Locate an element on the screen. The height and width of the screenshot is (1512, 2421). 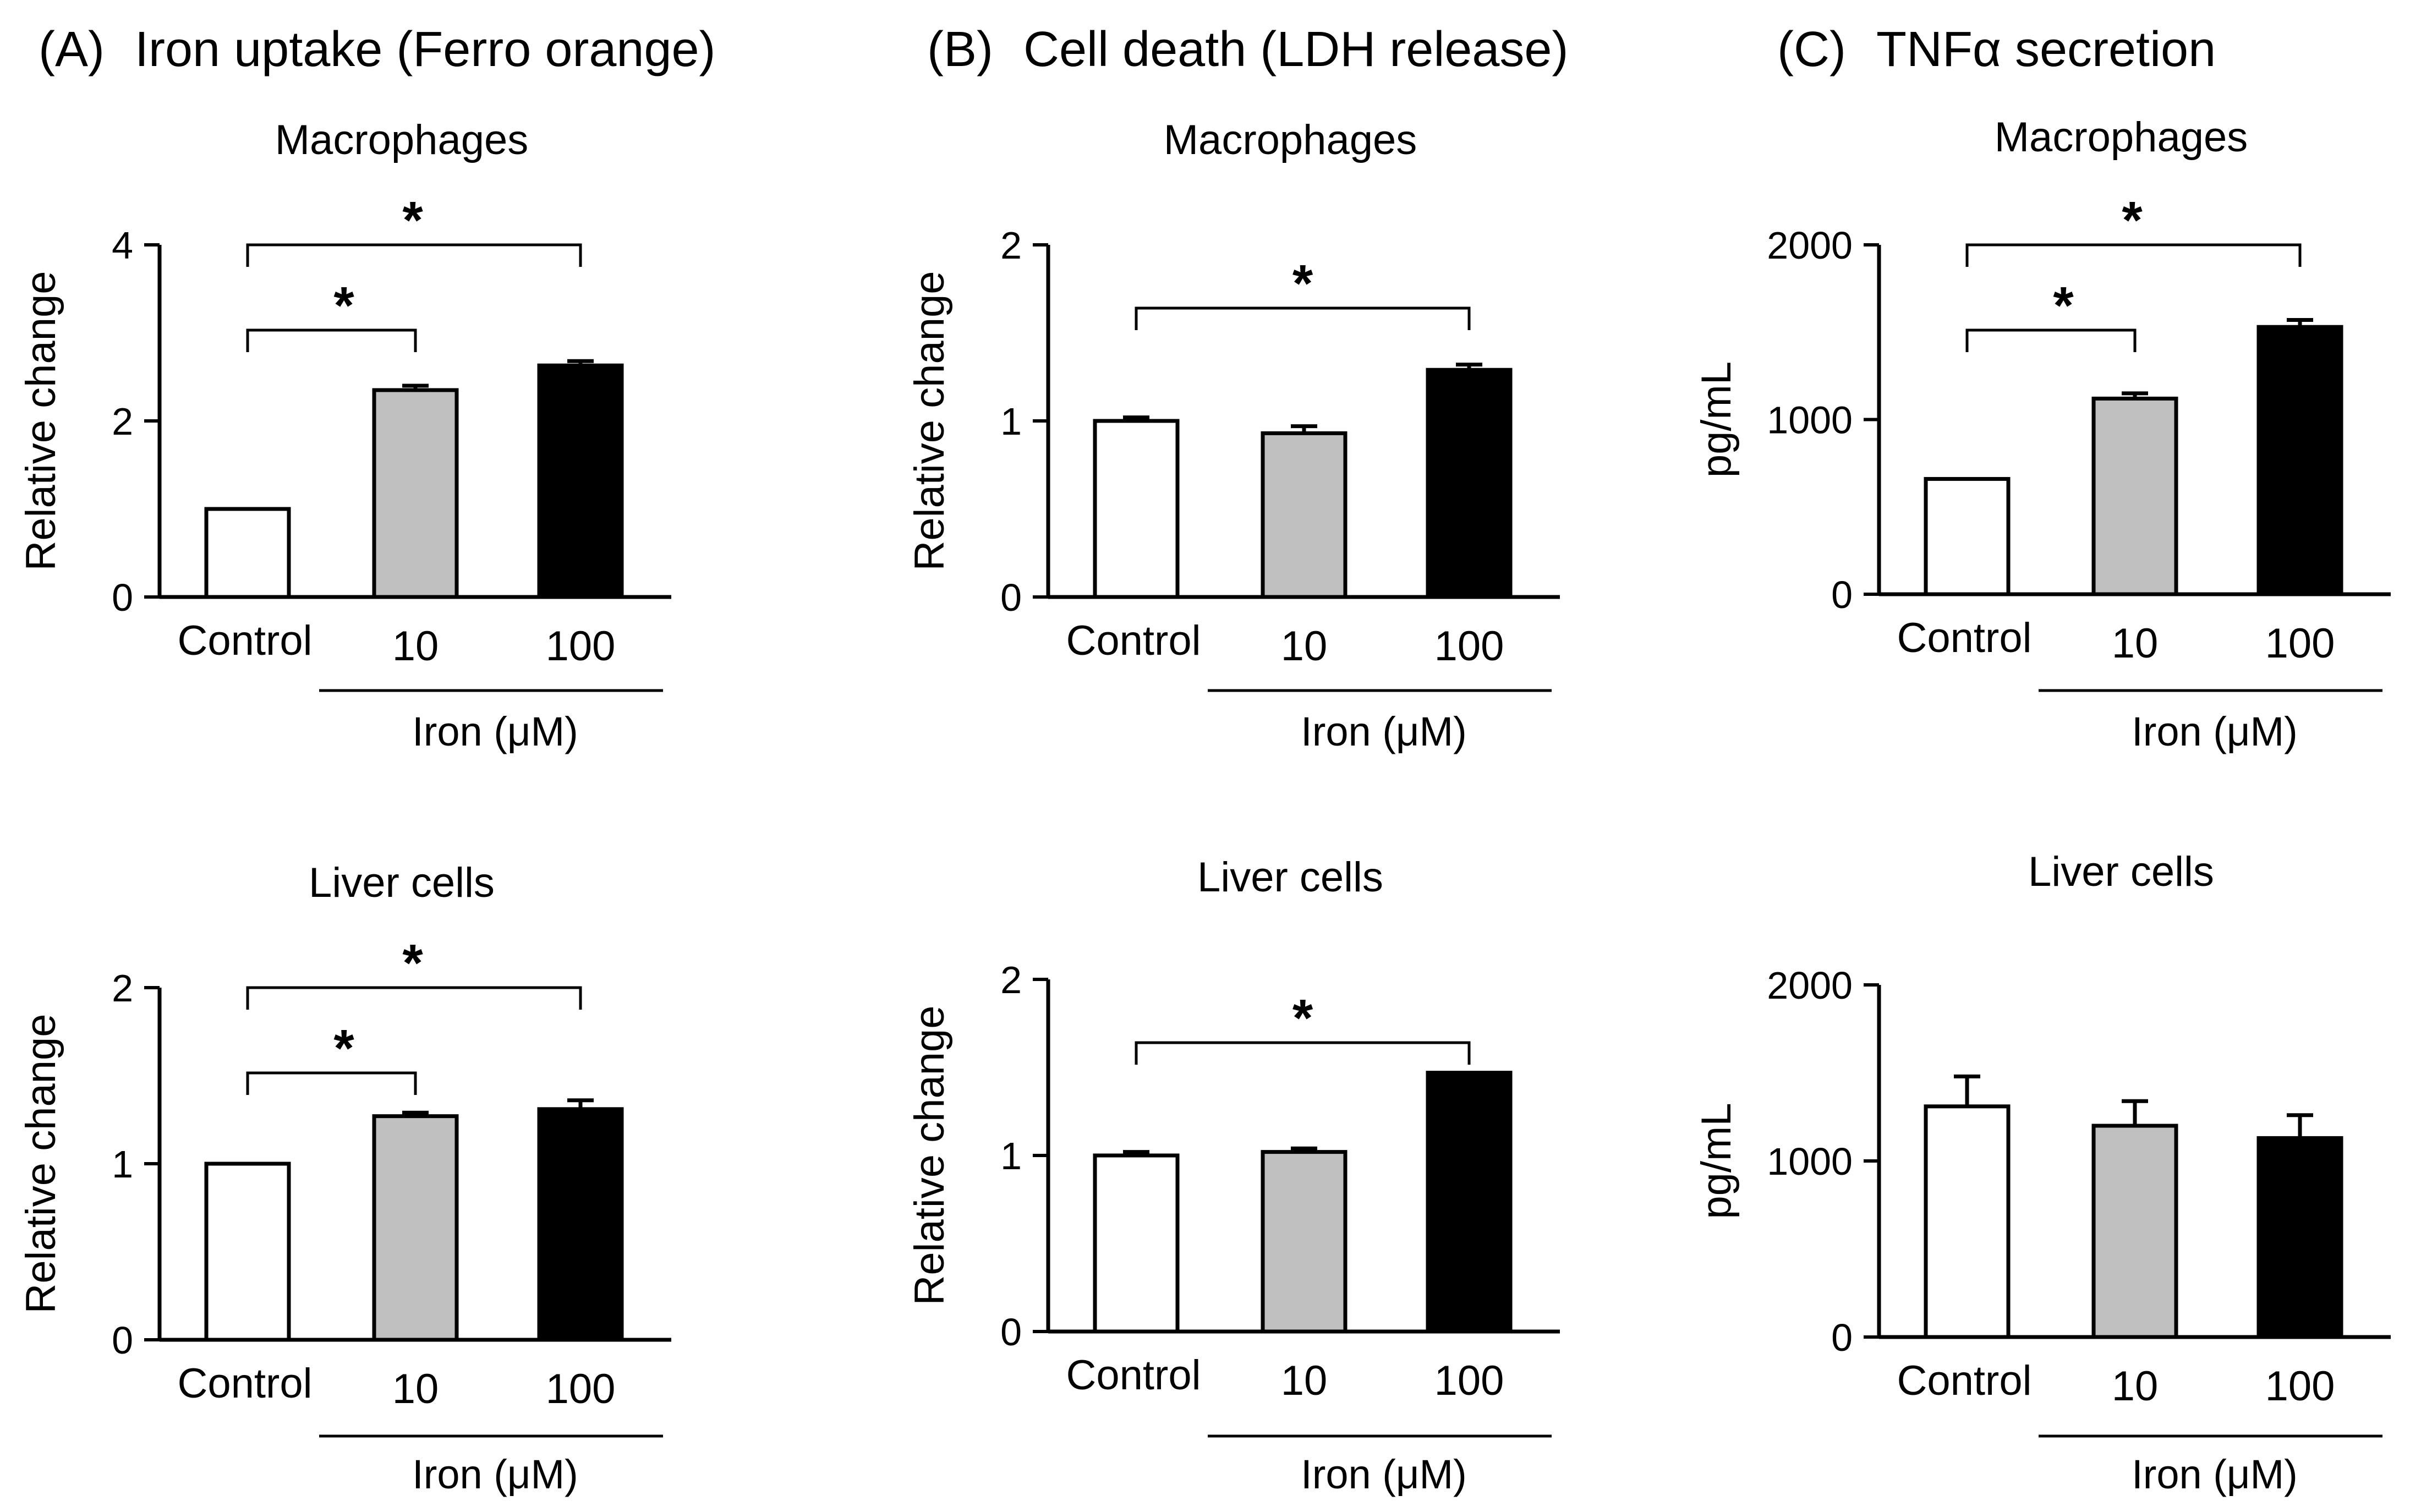
section-title-text: Cell death (LDH release) is located at coordinates (1295, 49).